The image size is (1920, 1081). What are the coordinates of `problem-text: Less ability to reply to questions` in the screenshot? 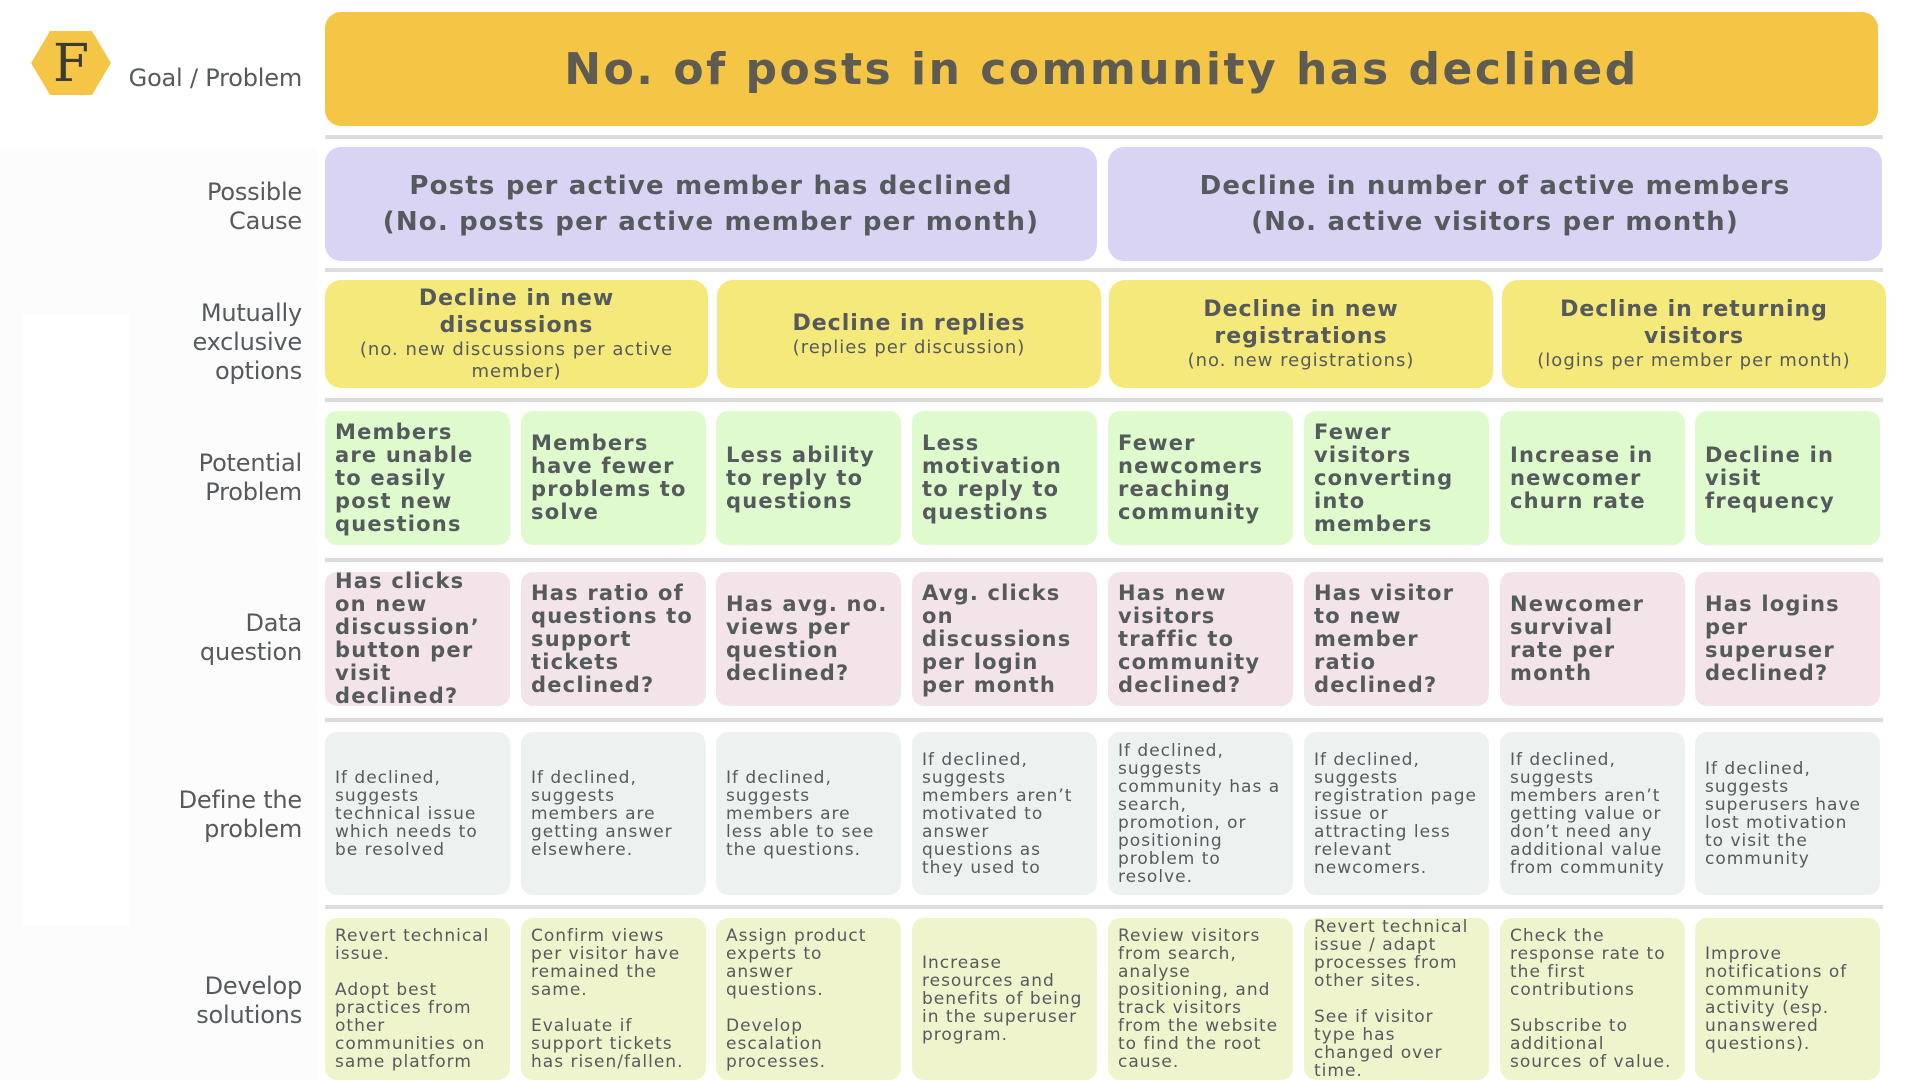 It's located at (800, 477).